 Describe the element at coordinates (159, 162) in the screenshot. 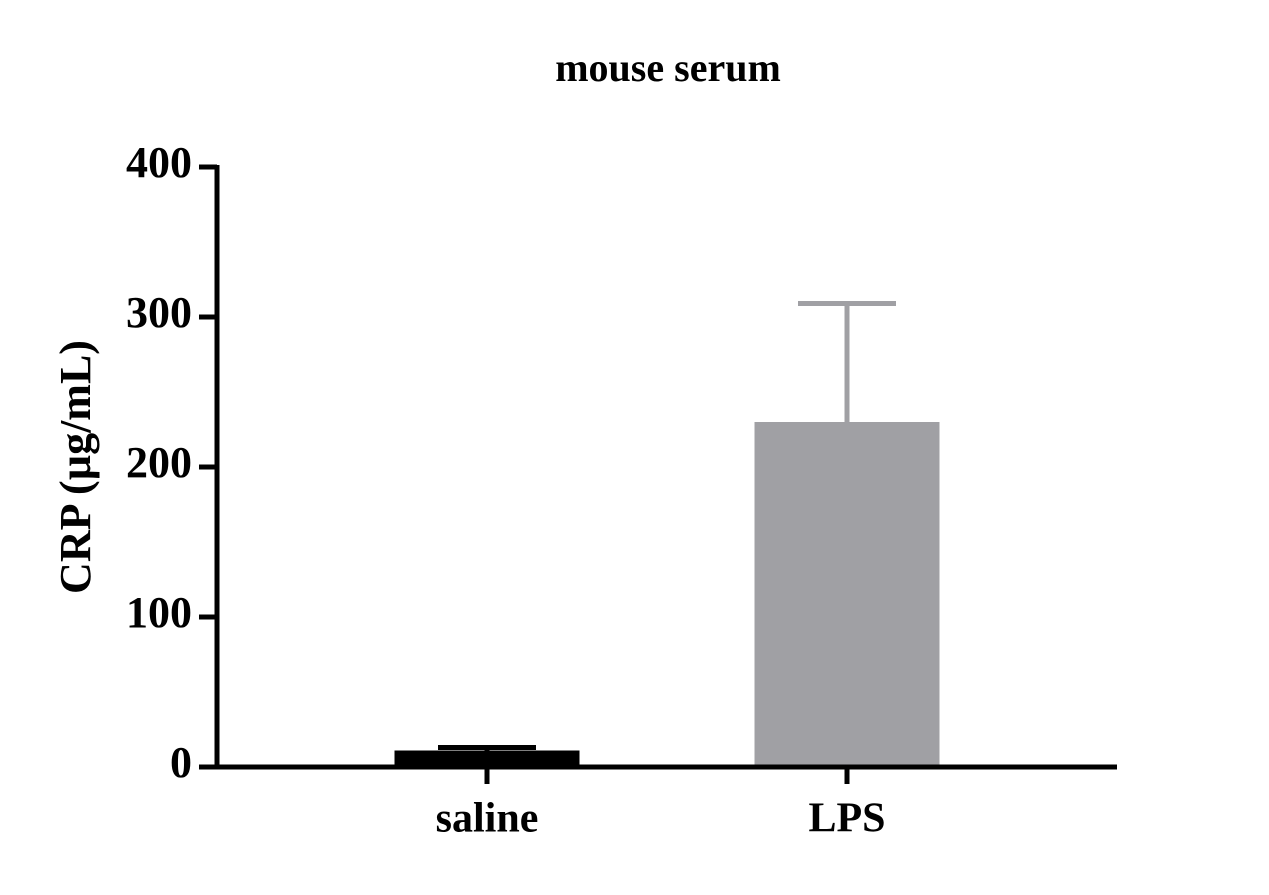

I see `y-tick-label: 400` at that location.